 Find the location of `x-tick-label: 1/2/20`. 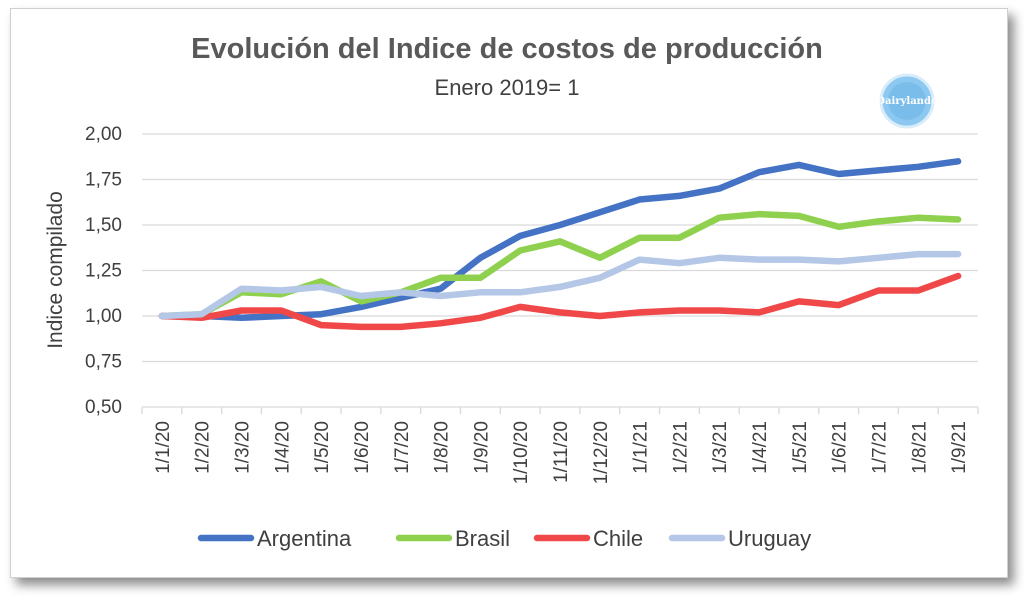

x-tick-label: 1/2/20 is located at coordinates (203, 447).